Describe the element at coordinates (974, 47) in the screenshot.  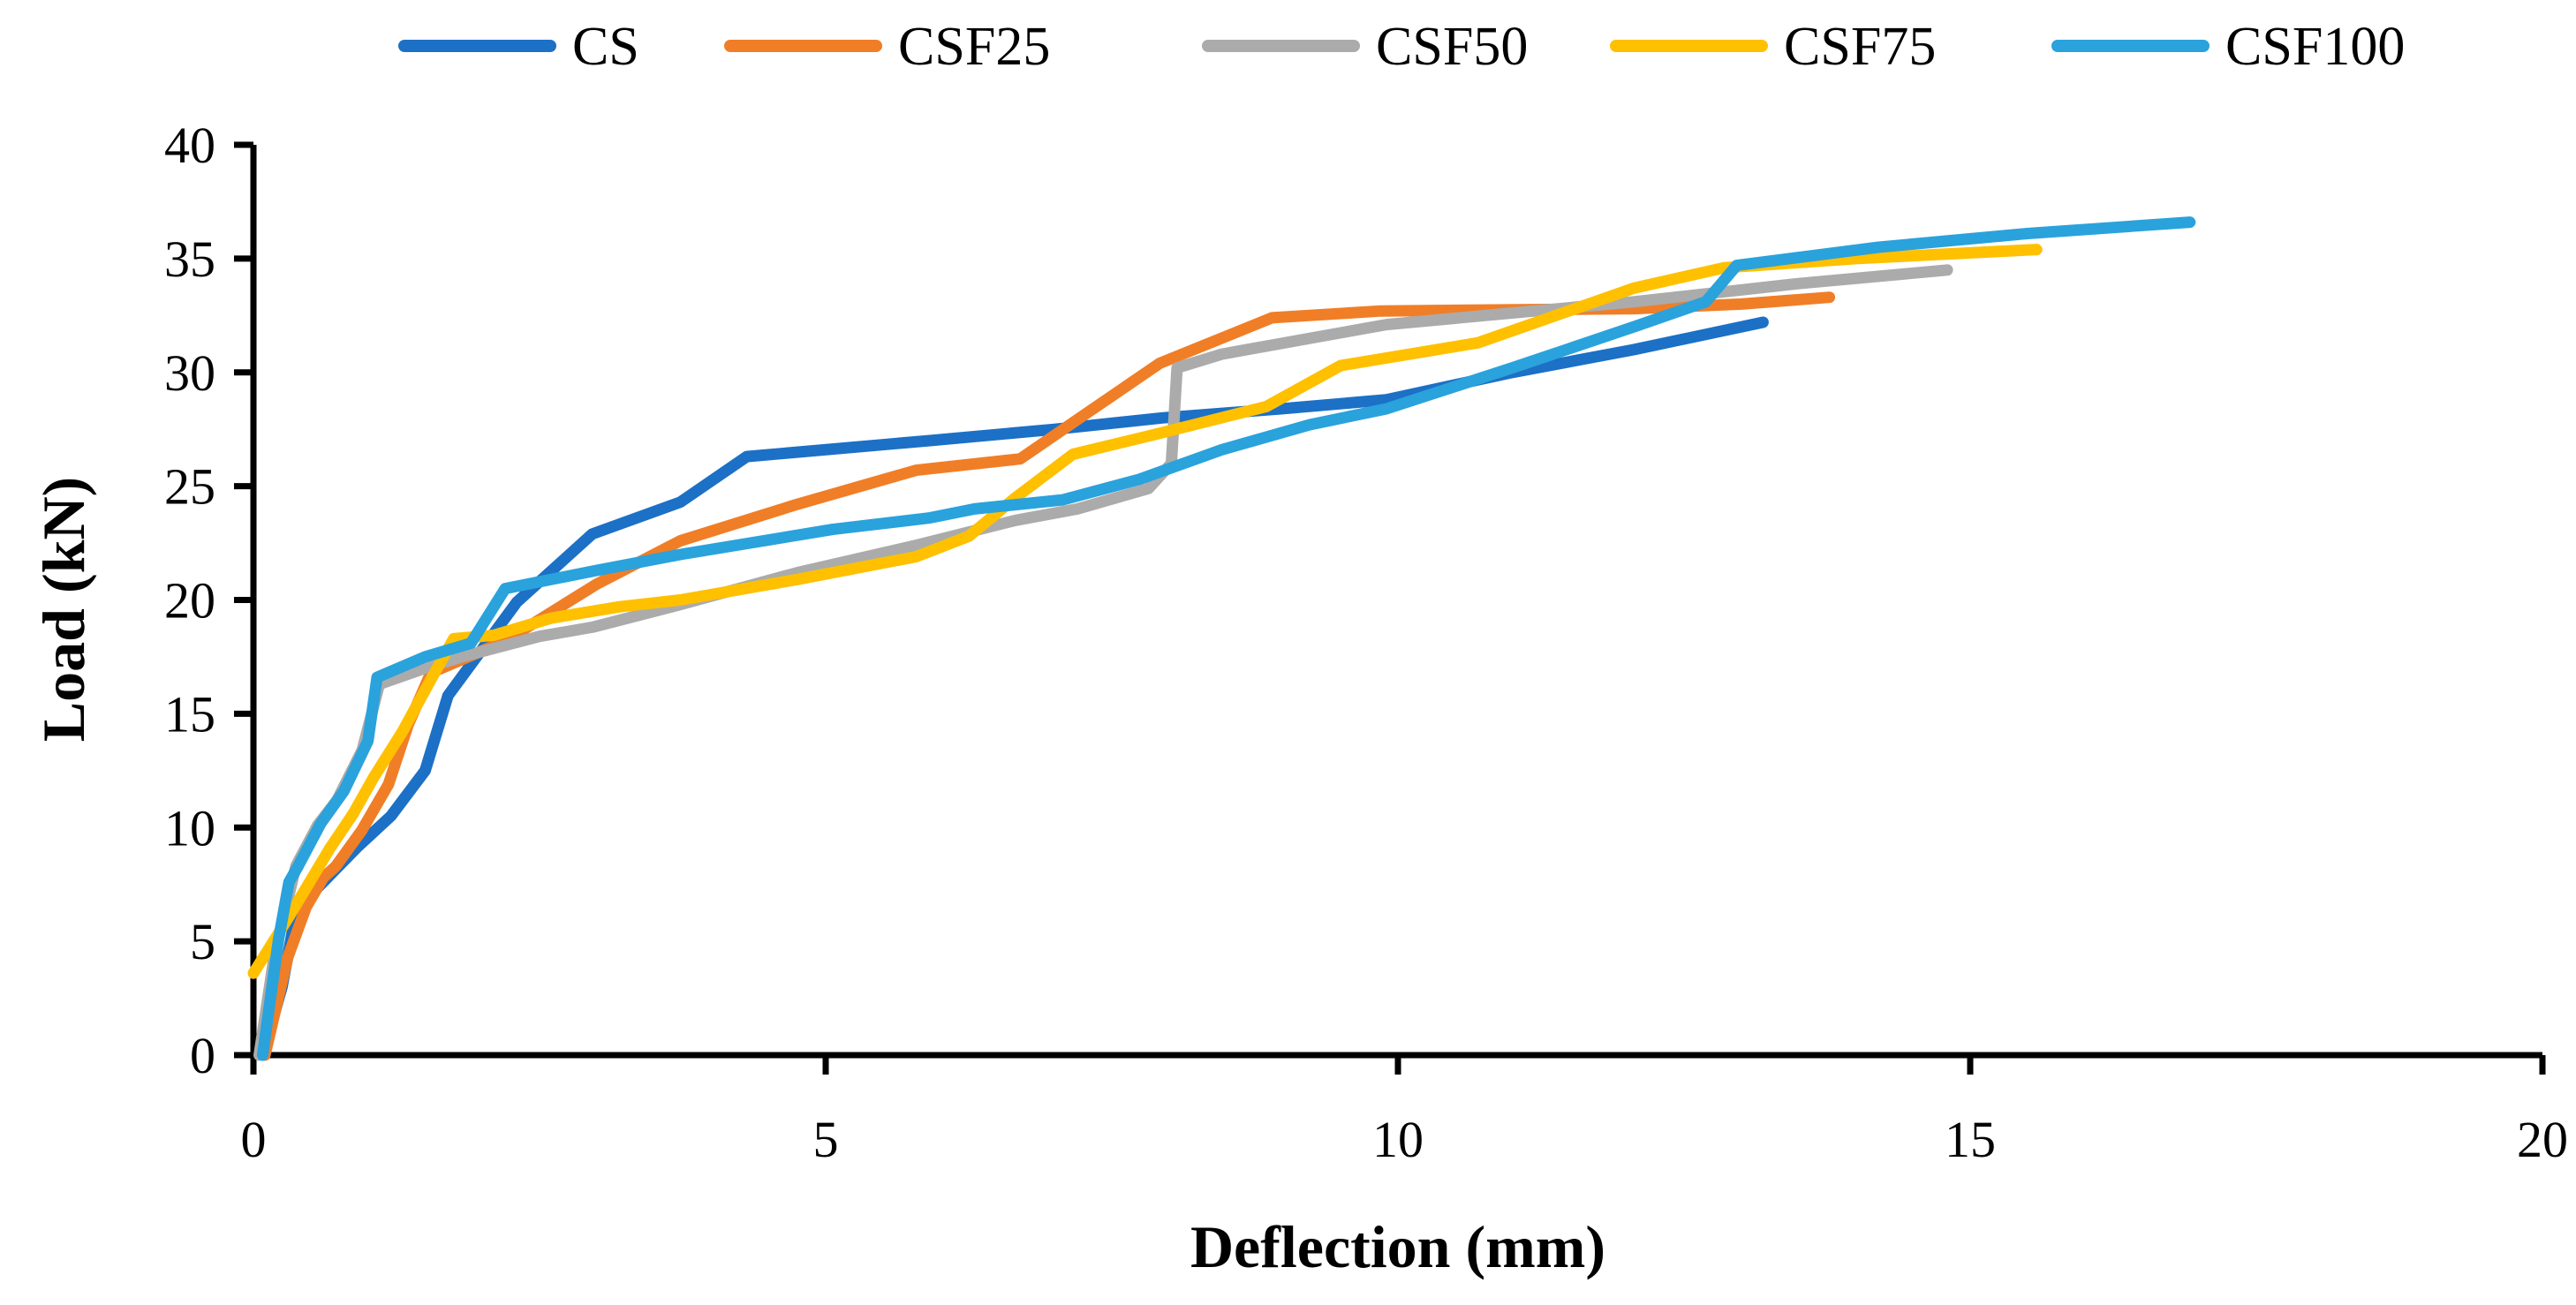
I see `legend-label-CSF25: CSF25` at that location.